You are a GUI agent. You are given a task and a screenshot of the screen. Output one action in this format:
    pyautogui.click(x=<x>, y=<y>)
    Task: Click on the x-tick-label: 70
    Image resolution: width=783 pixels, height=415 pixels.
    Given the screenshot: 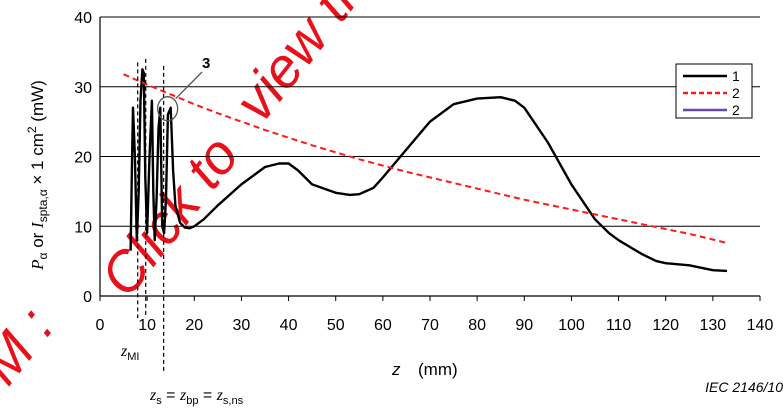 What is the action you would take?
    pyautogui.click(x=430, y=325)
    